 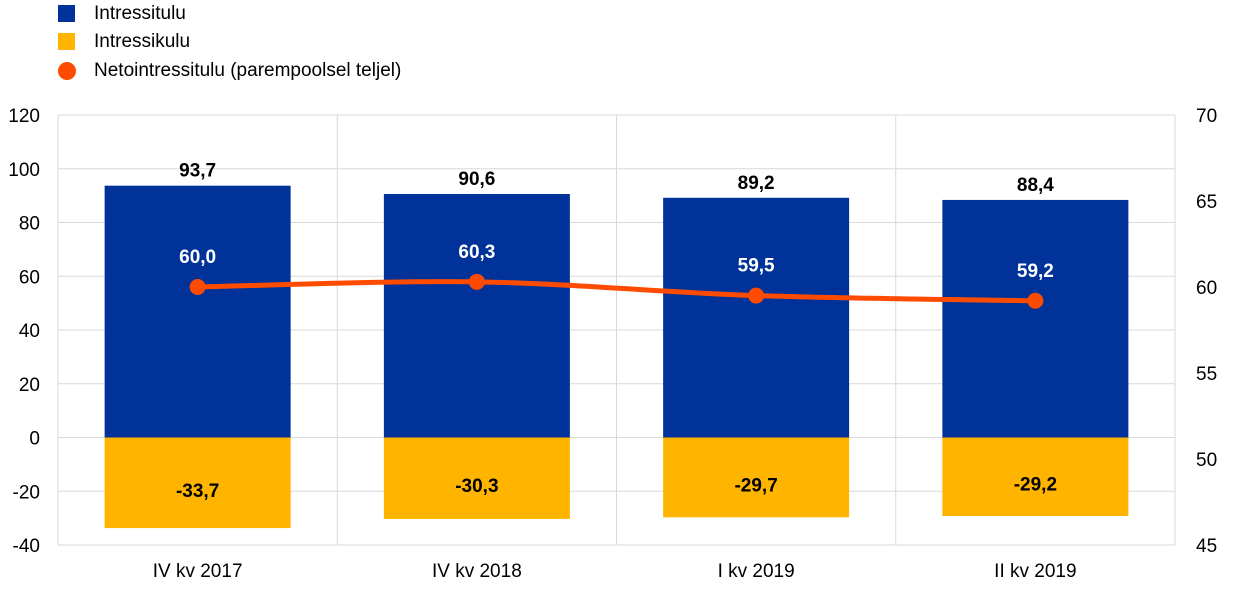 I want to click on data-label-interest-income: 88,4, so click(x=1035, y=185).